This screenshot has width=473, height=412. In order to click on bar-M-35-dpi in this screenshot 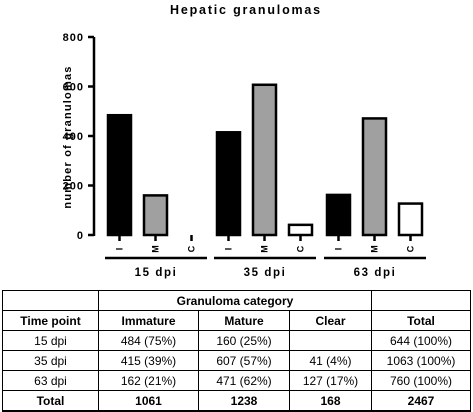, I will do `click(264, 160)`.